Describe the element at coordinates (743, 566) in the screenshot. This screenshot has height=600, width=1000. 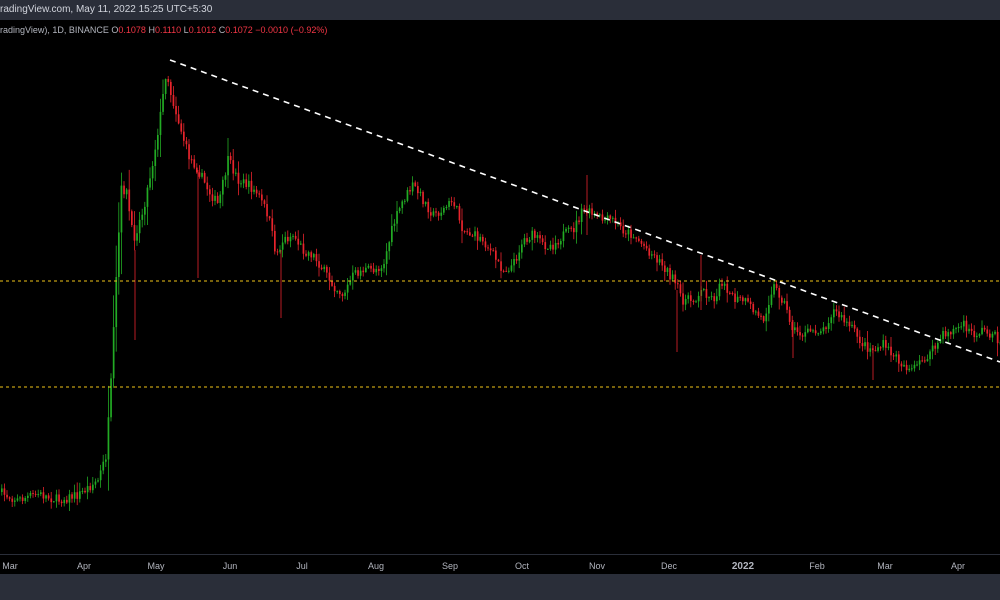
I see `x-tick-label: 2022` at that location.